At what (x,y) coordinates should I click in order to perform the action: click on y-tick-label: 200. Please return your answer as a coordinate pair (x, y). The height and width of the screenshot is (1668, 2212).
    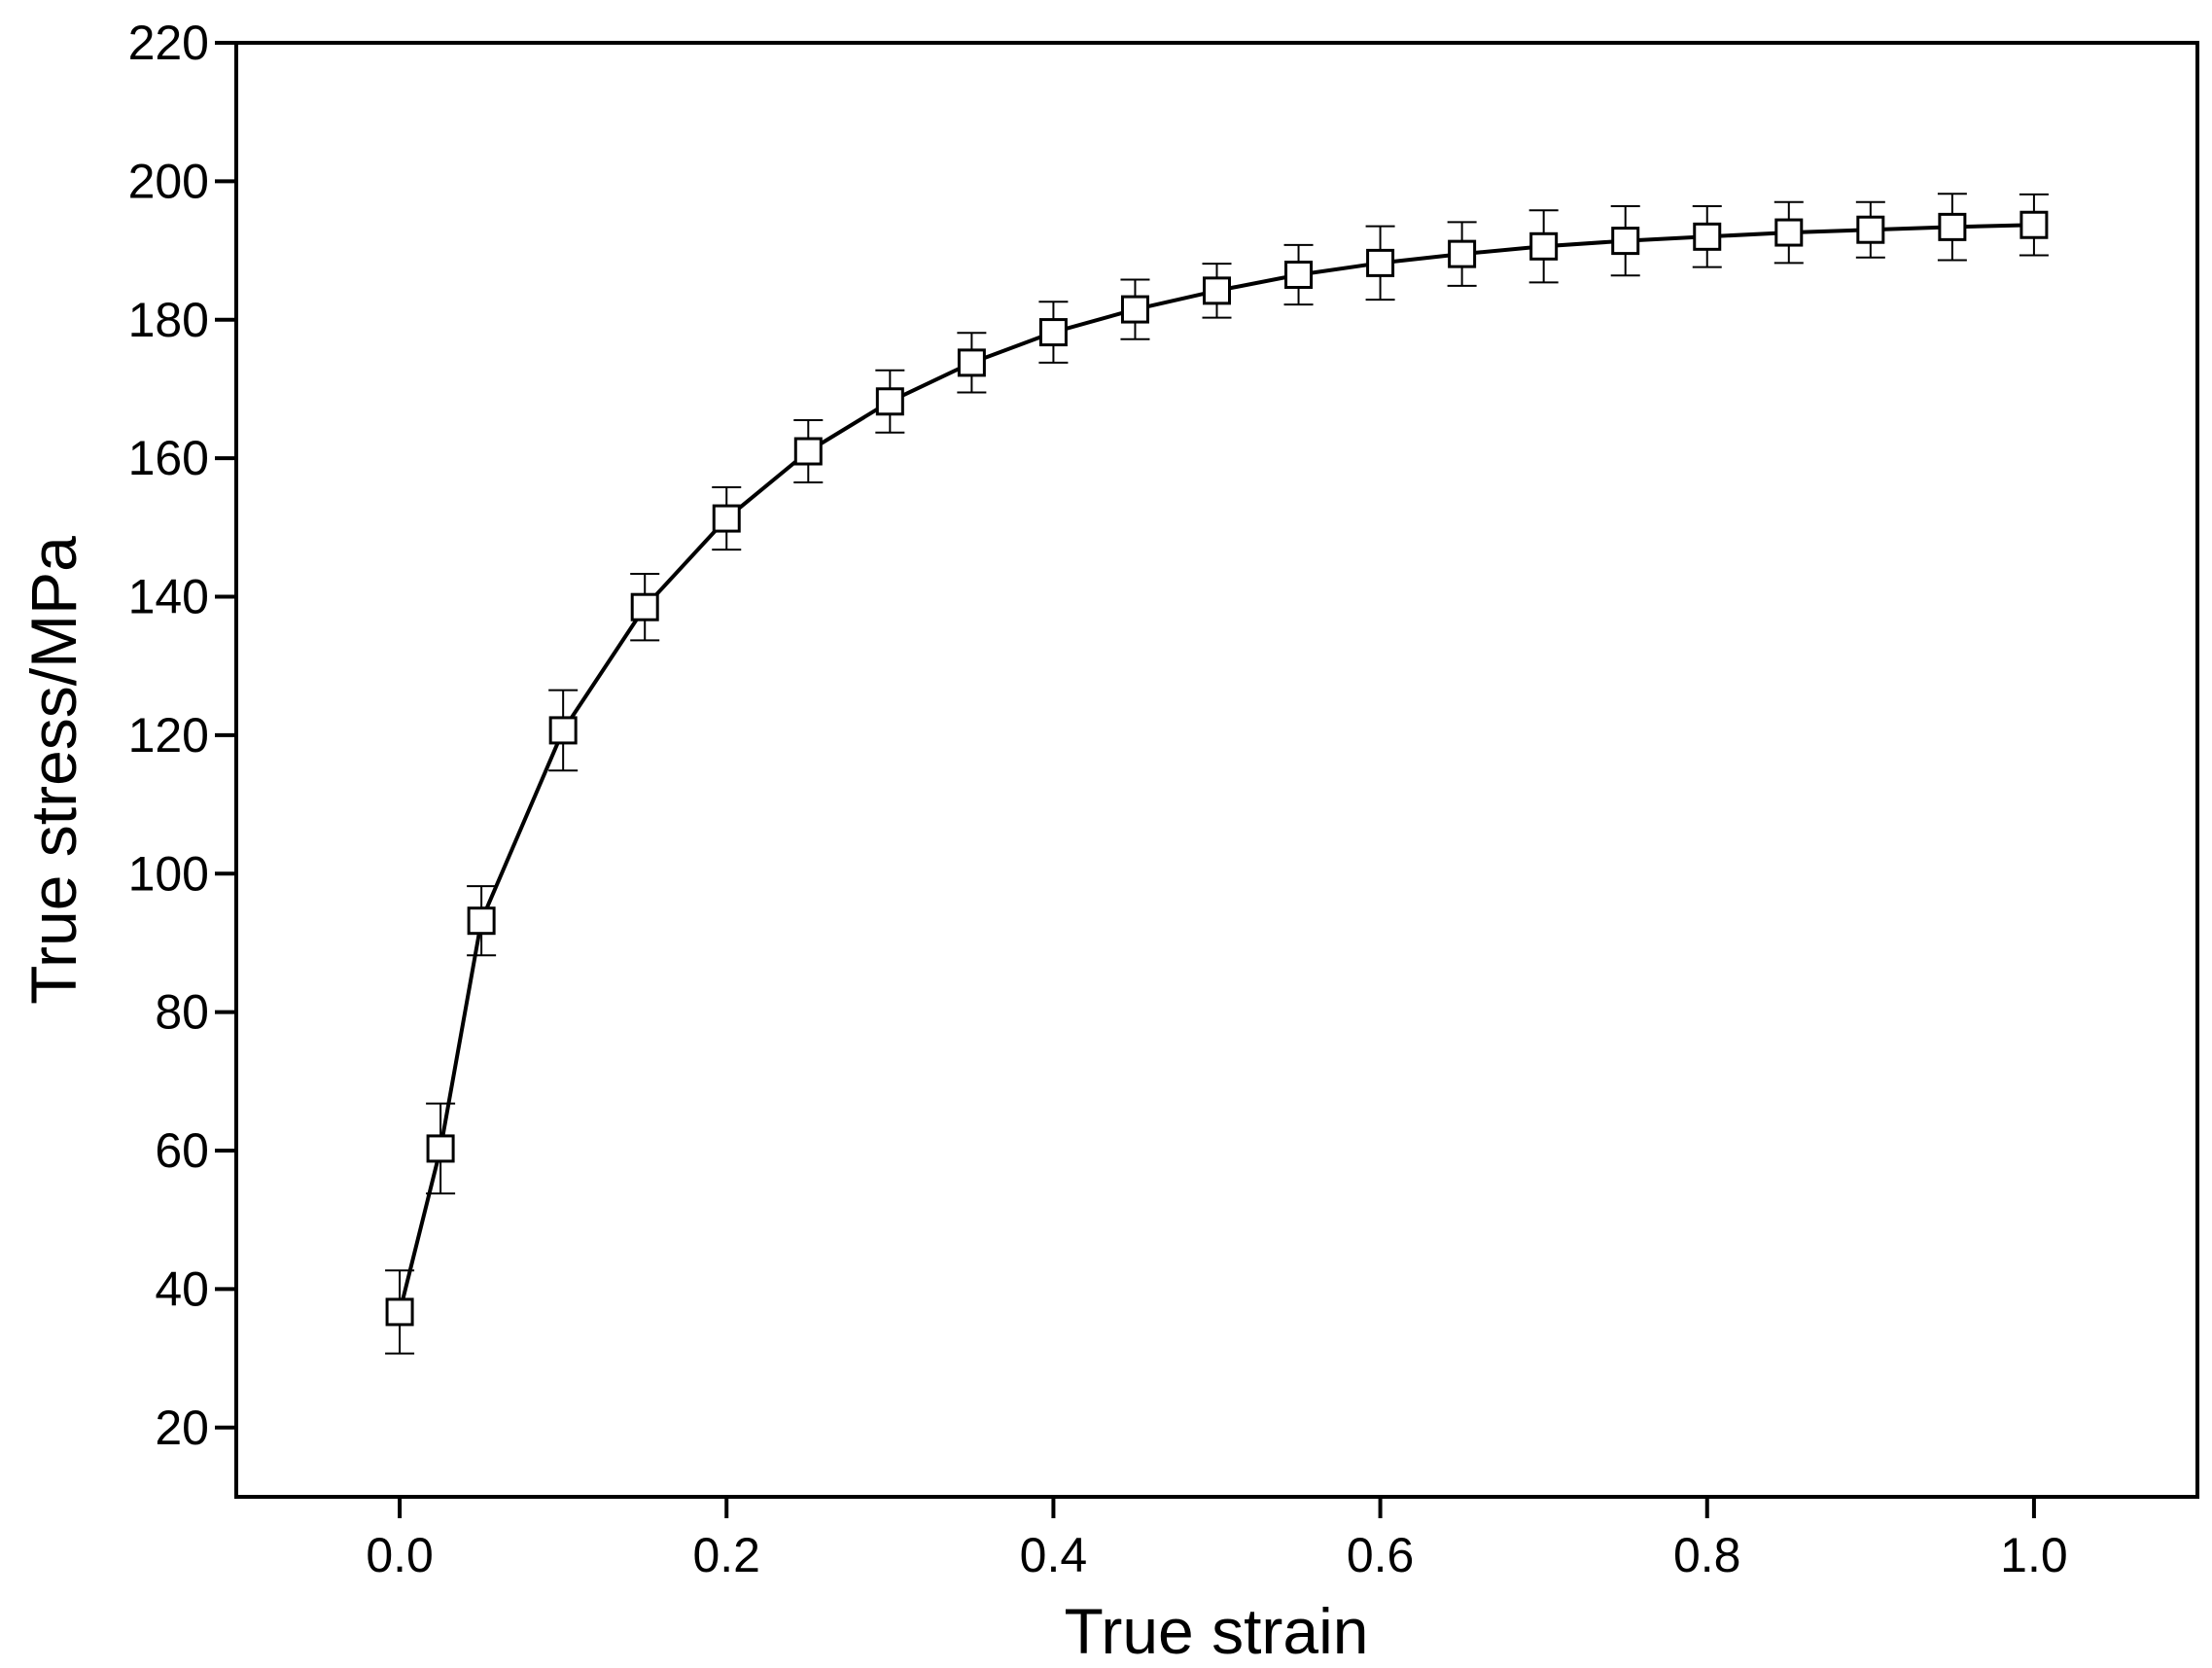
    Looking at the image, I should click on (168, 181).